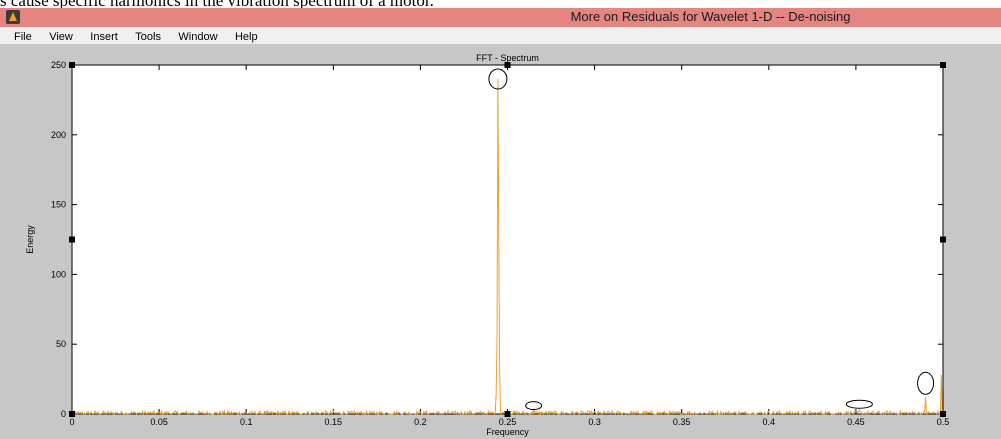  Describe the element at coordinates (61, 37) in the screenshot. I see `menu-view: View` at that location.